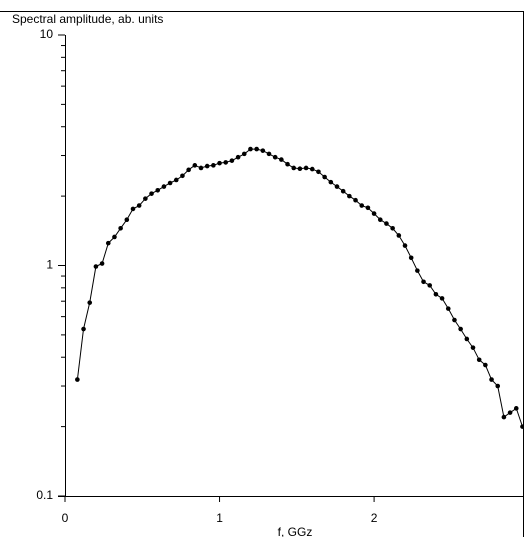  What do you see at coordinates (47, 34) in the screenshot?
I see `y-tick-label: 10` at bounding box center [47, 34].